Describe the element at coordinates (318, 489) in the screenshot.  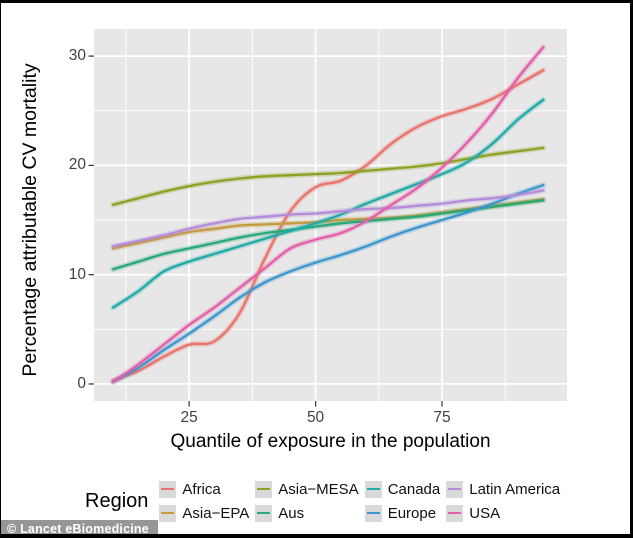
I see `legend-label: Asia−MESA` at that location.